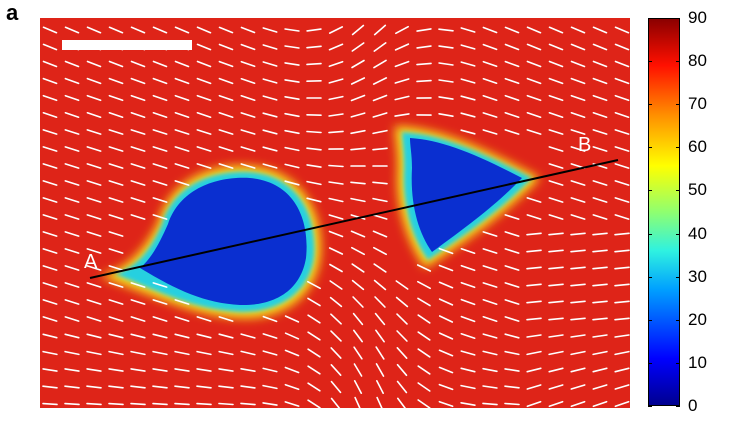 The image size is (738, 428). I want to click on colorbar-tick-label: 90, so click(697, 17).